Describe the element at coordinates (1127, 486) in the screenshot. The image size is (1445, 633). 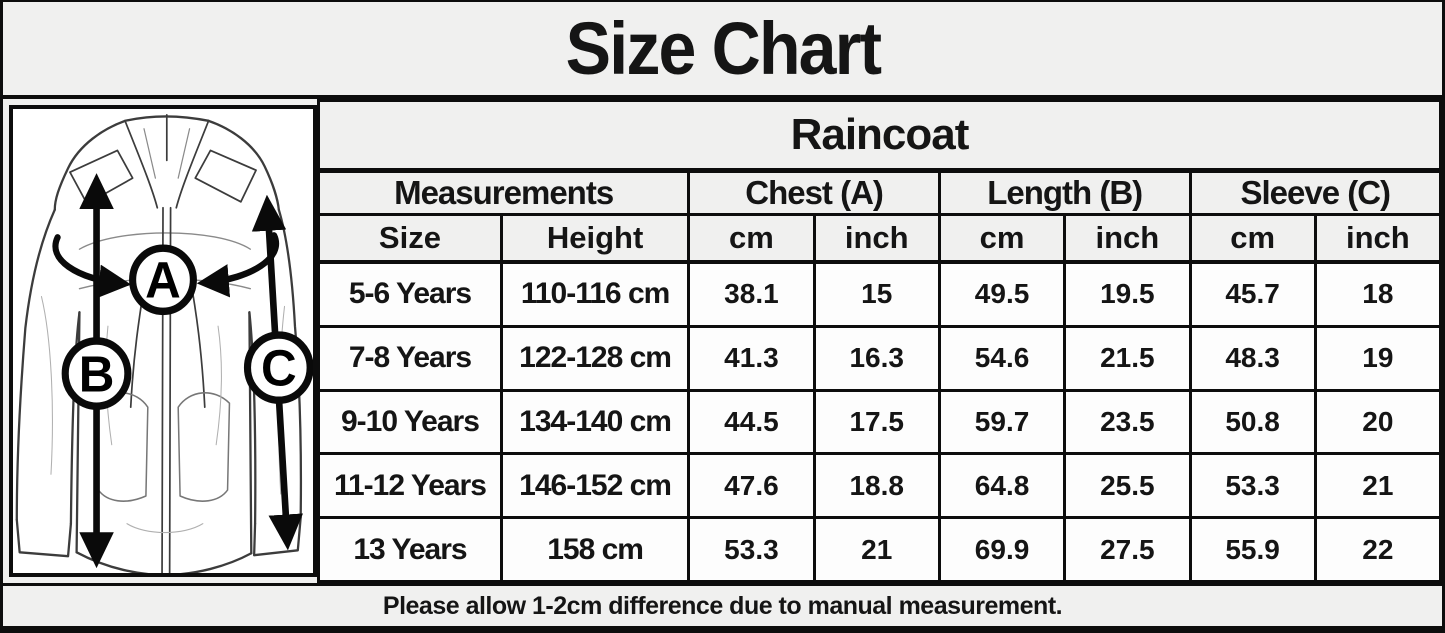
I see `value-cell: 25.5` at that location.